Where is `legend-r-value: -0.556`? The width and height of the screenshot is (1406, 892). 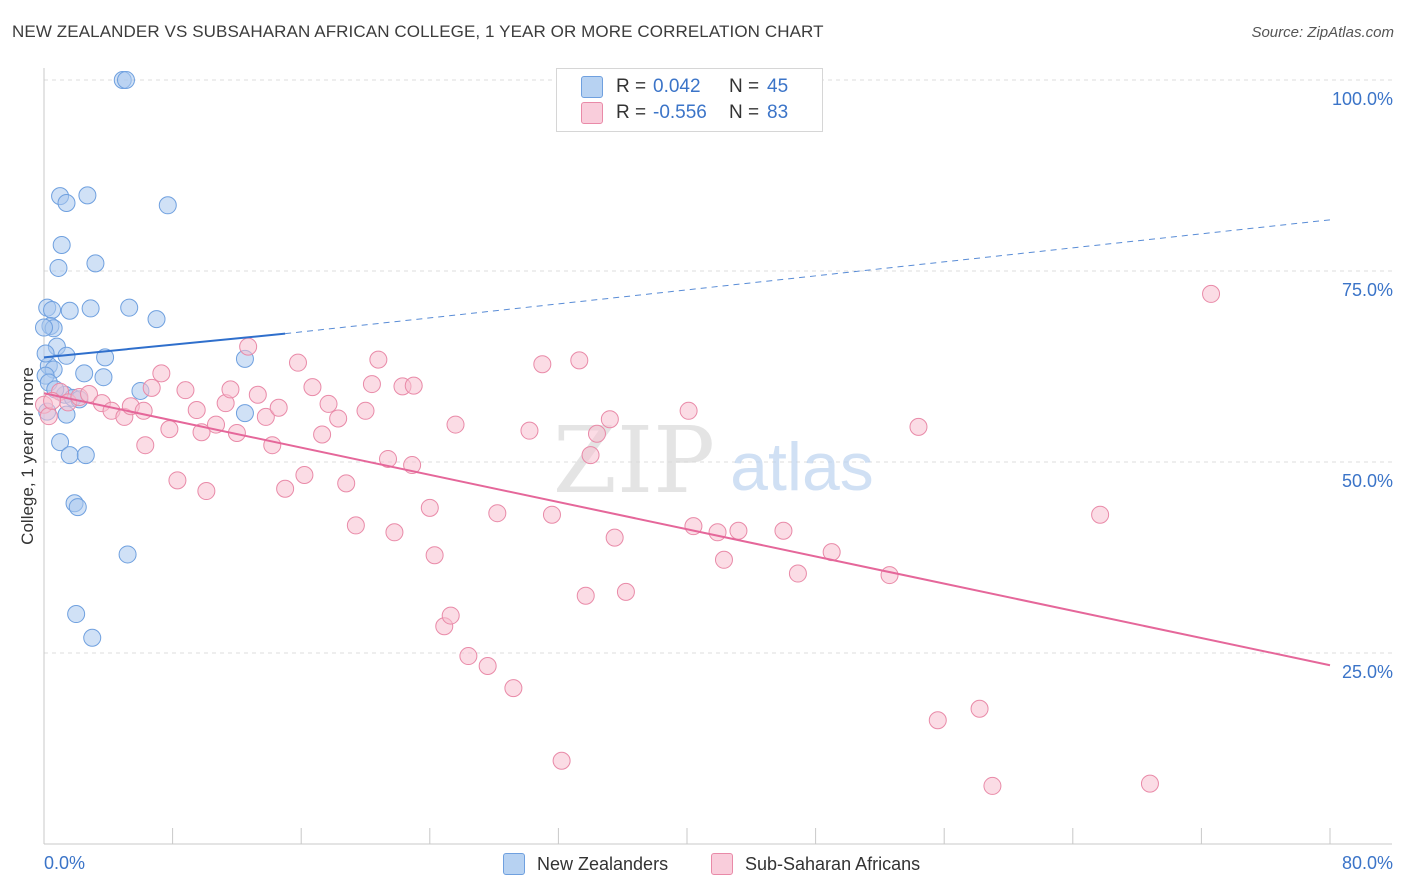 legend-r-value: -0.556 is located at coordinates (680, 112).